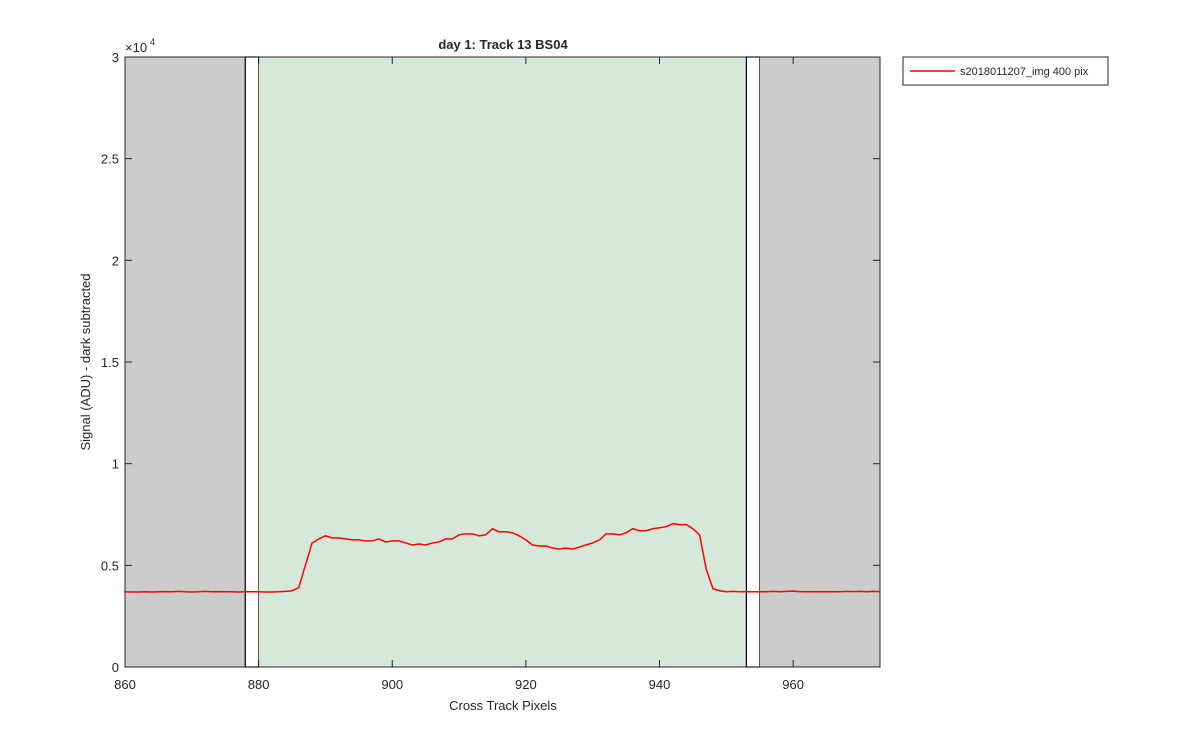 The image size is (1200, 755). What do you see at coordinates (110, 362) in the screenshot?
I see `y-tick-label: 1.5` at bounding box center [110, 362].